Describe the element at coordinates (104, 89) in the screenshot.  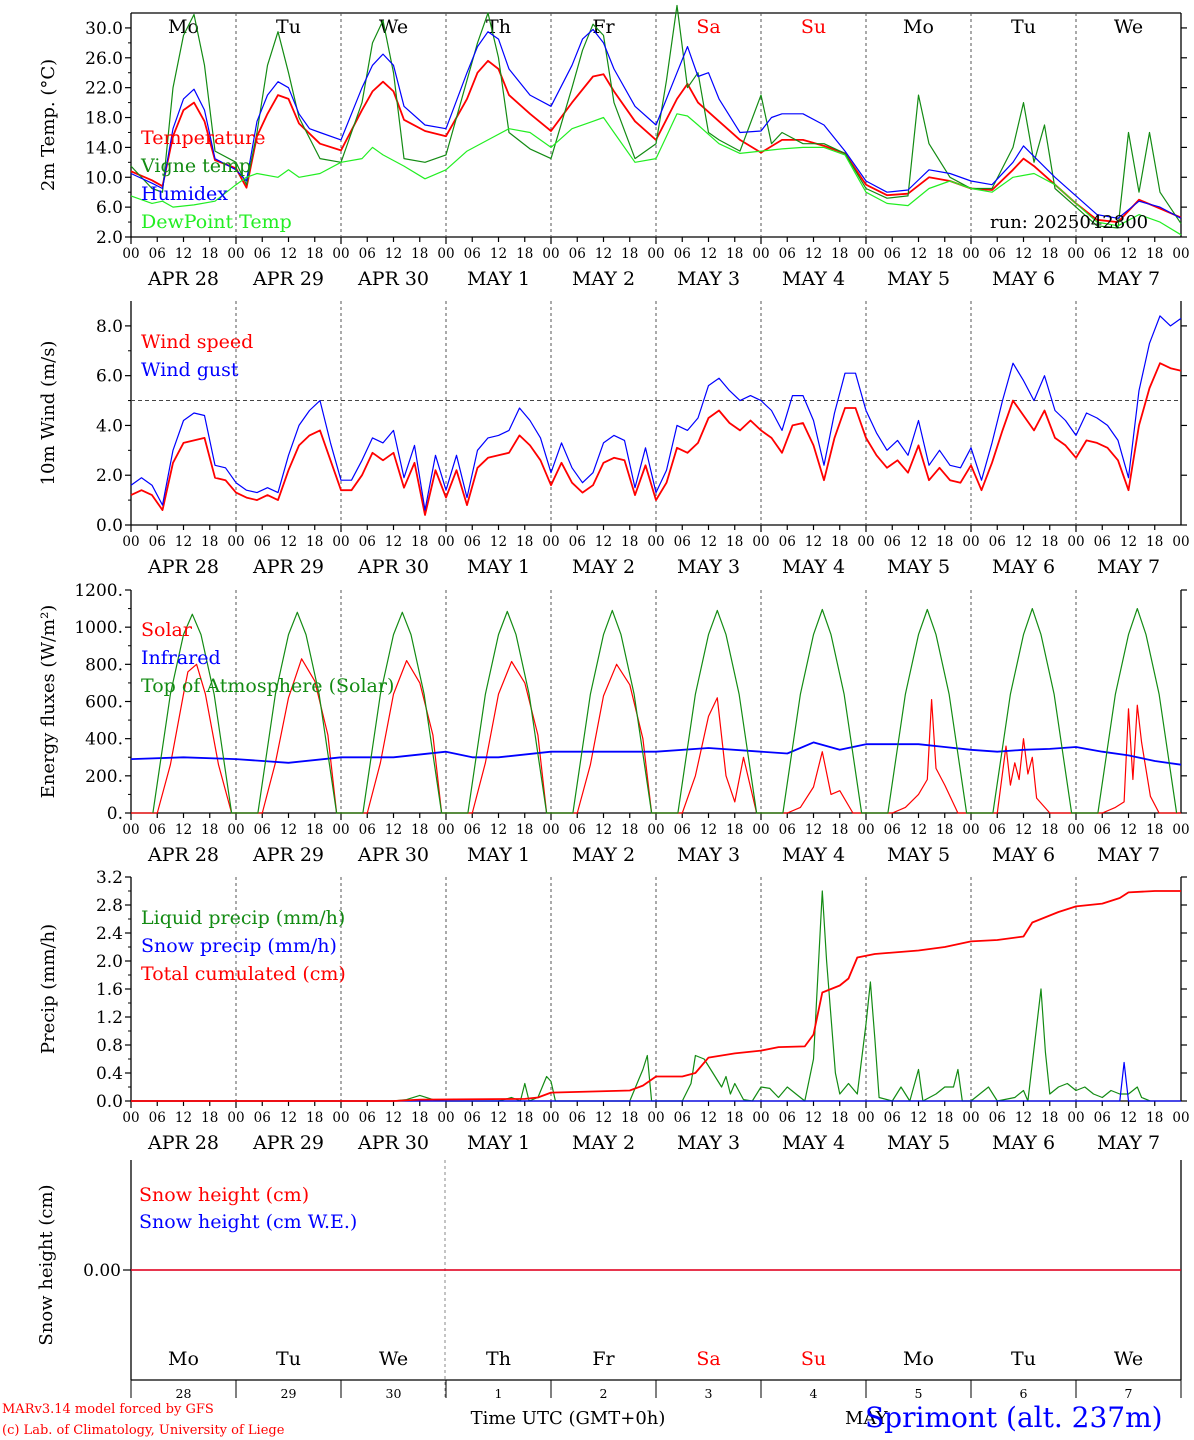
I see `y-tick-label: 22.0` at that location.